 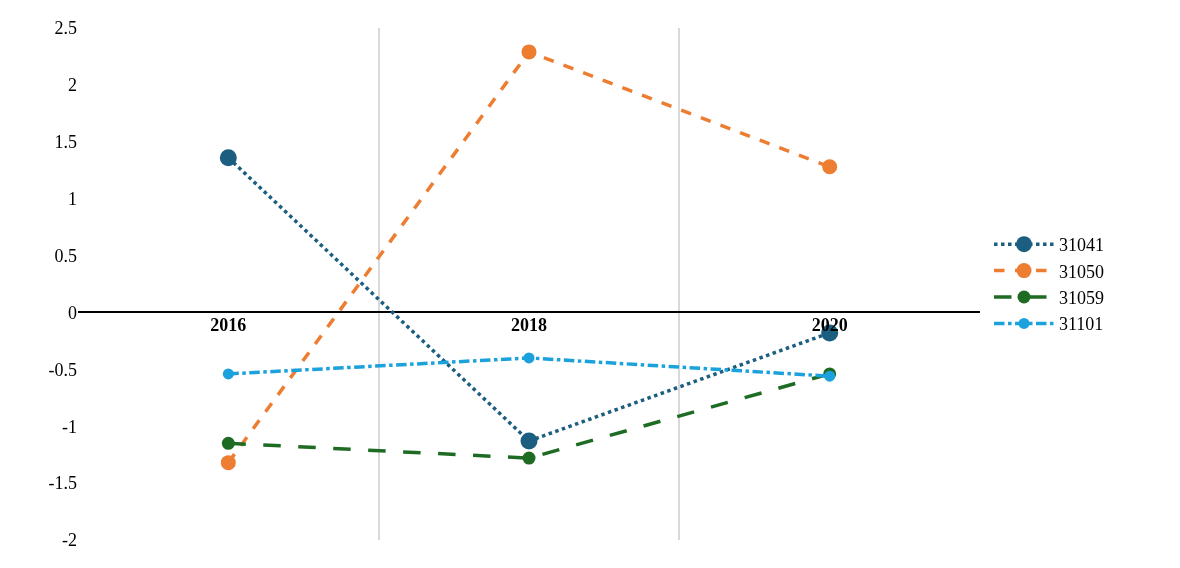 I want to click on x-tick-label: 2016, so click(x=228, y=325).